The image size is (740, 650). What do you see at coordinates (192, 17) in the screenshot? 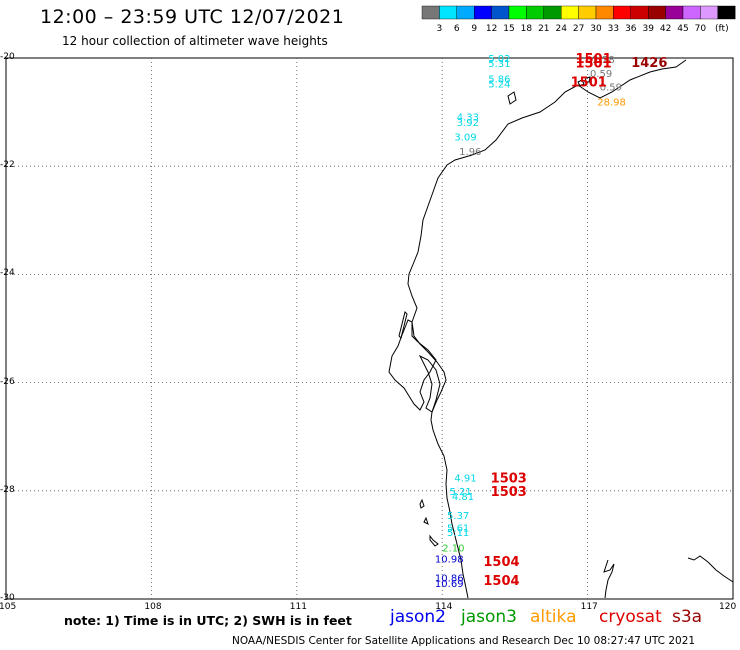
I see `page-title: 12:00 – 23:59 UTC 12/07/2021` at bounding box center [192, 17].